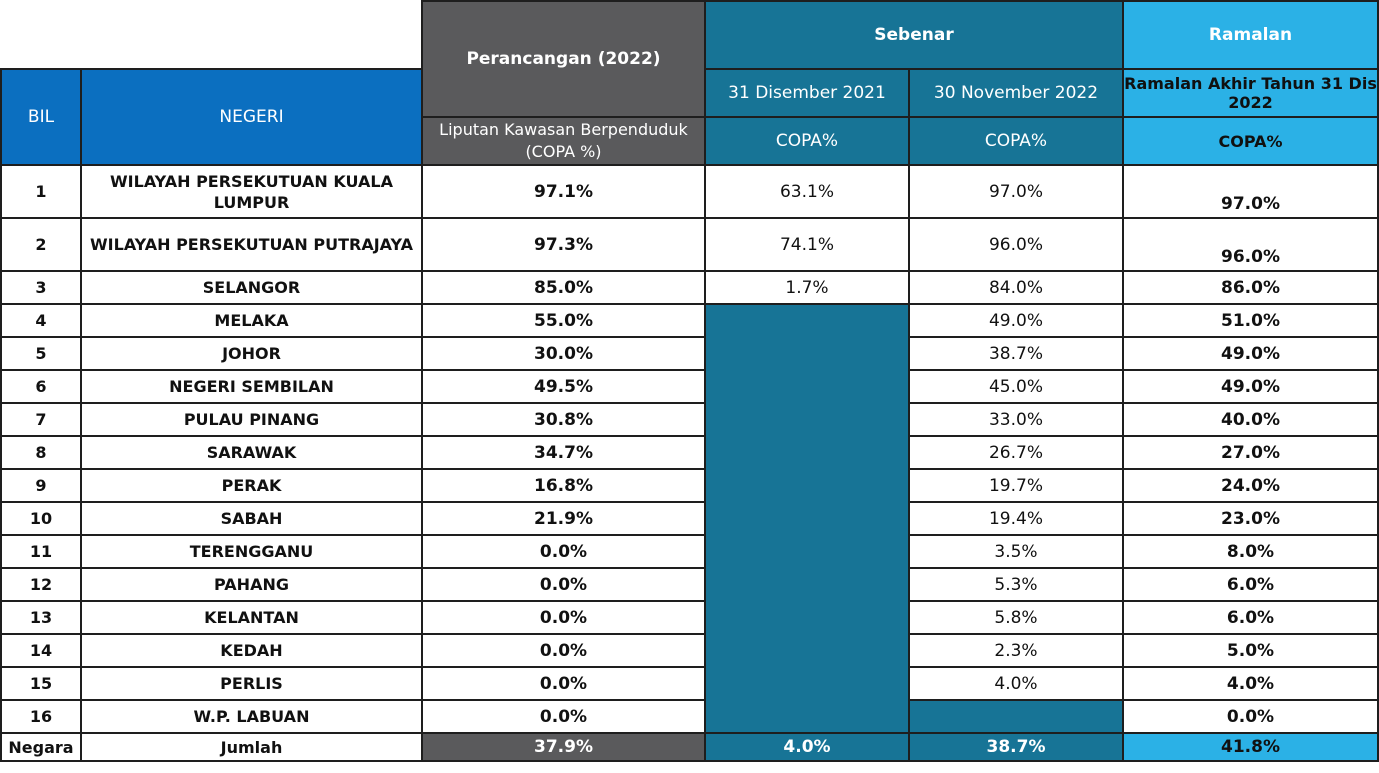 This screenshot has width=1379, height=773. What do you see at coordinates (563, 485) in the screenshot?
I see `row-perancangan: 16.8%` at bounding box center [563, 485].